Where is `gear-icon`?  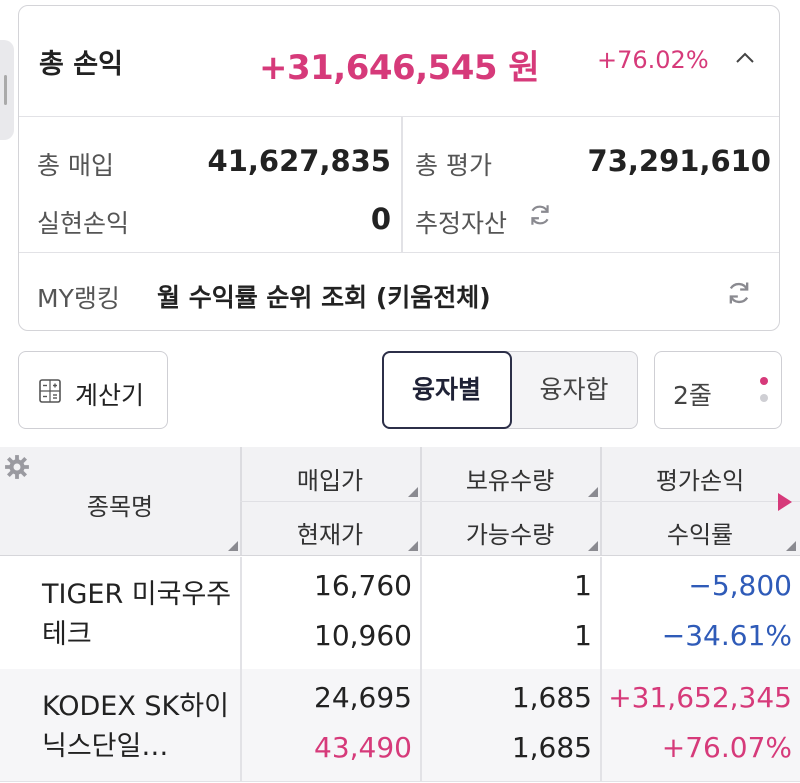
gear-icon is located at coordinates (17, 467).